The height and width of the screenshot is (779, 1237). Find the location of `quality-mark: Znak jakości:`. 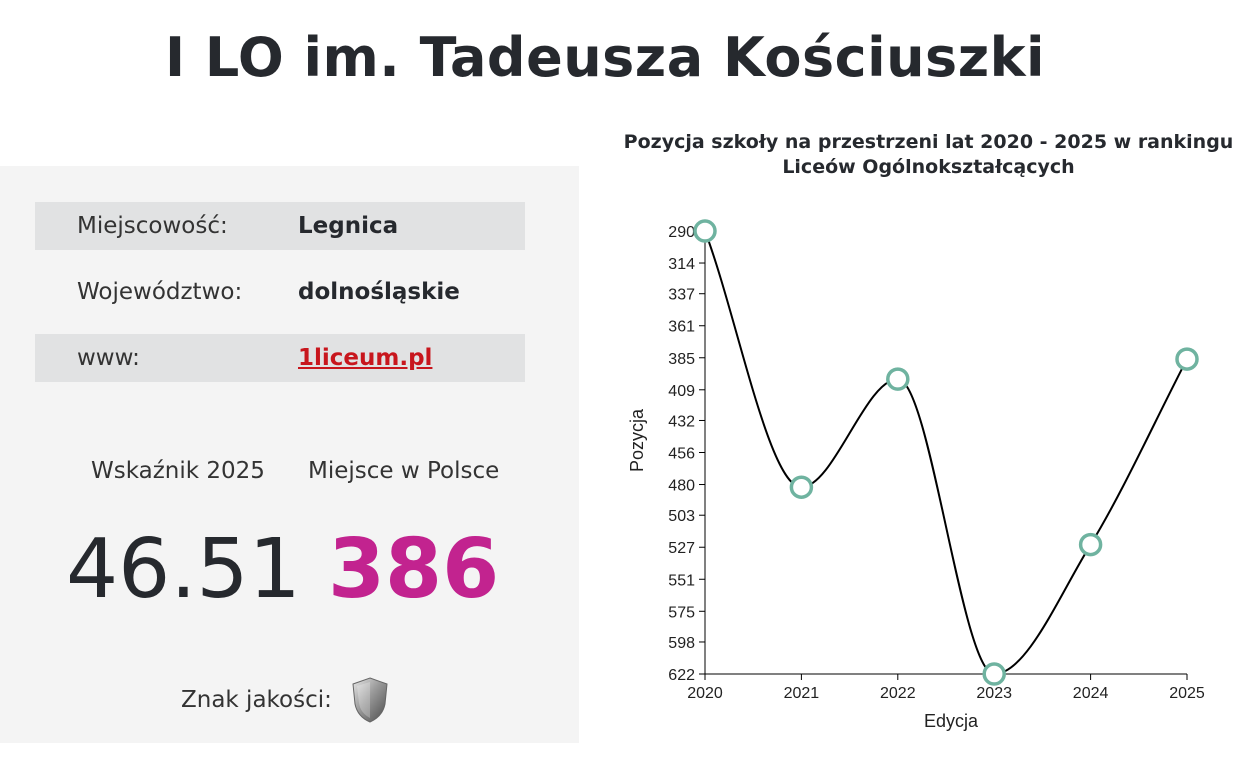

quality-mark: Znak jakości: is located at coordinates (285, 700).